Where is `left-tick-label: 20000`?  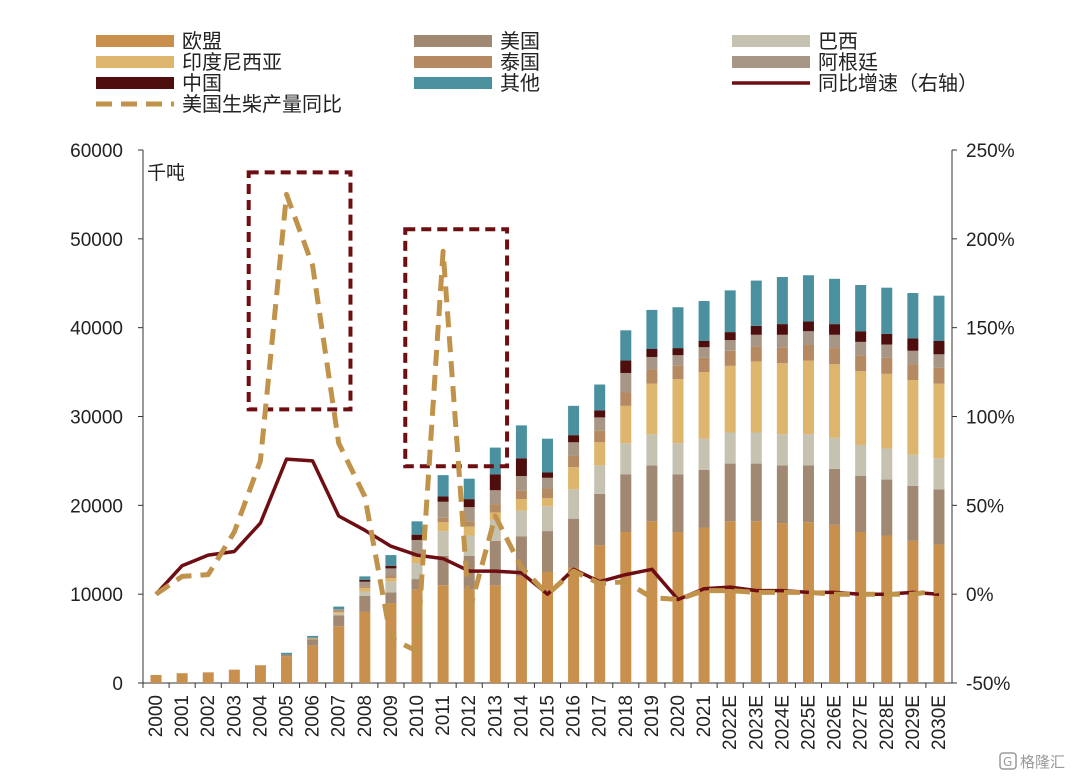 left-tick-label: 20000 is located at coordinates (96, 506).